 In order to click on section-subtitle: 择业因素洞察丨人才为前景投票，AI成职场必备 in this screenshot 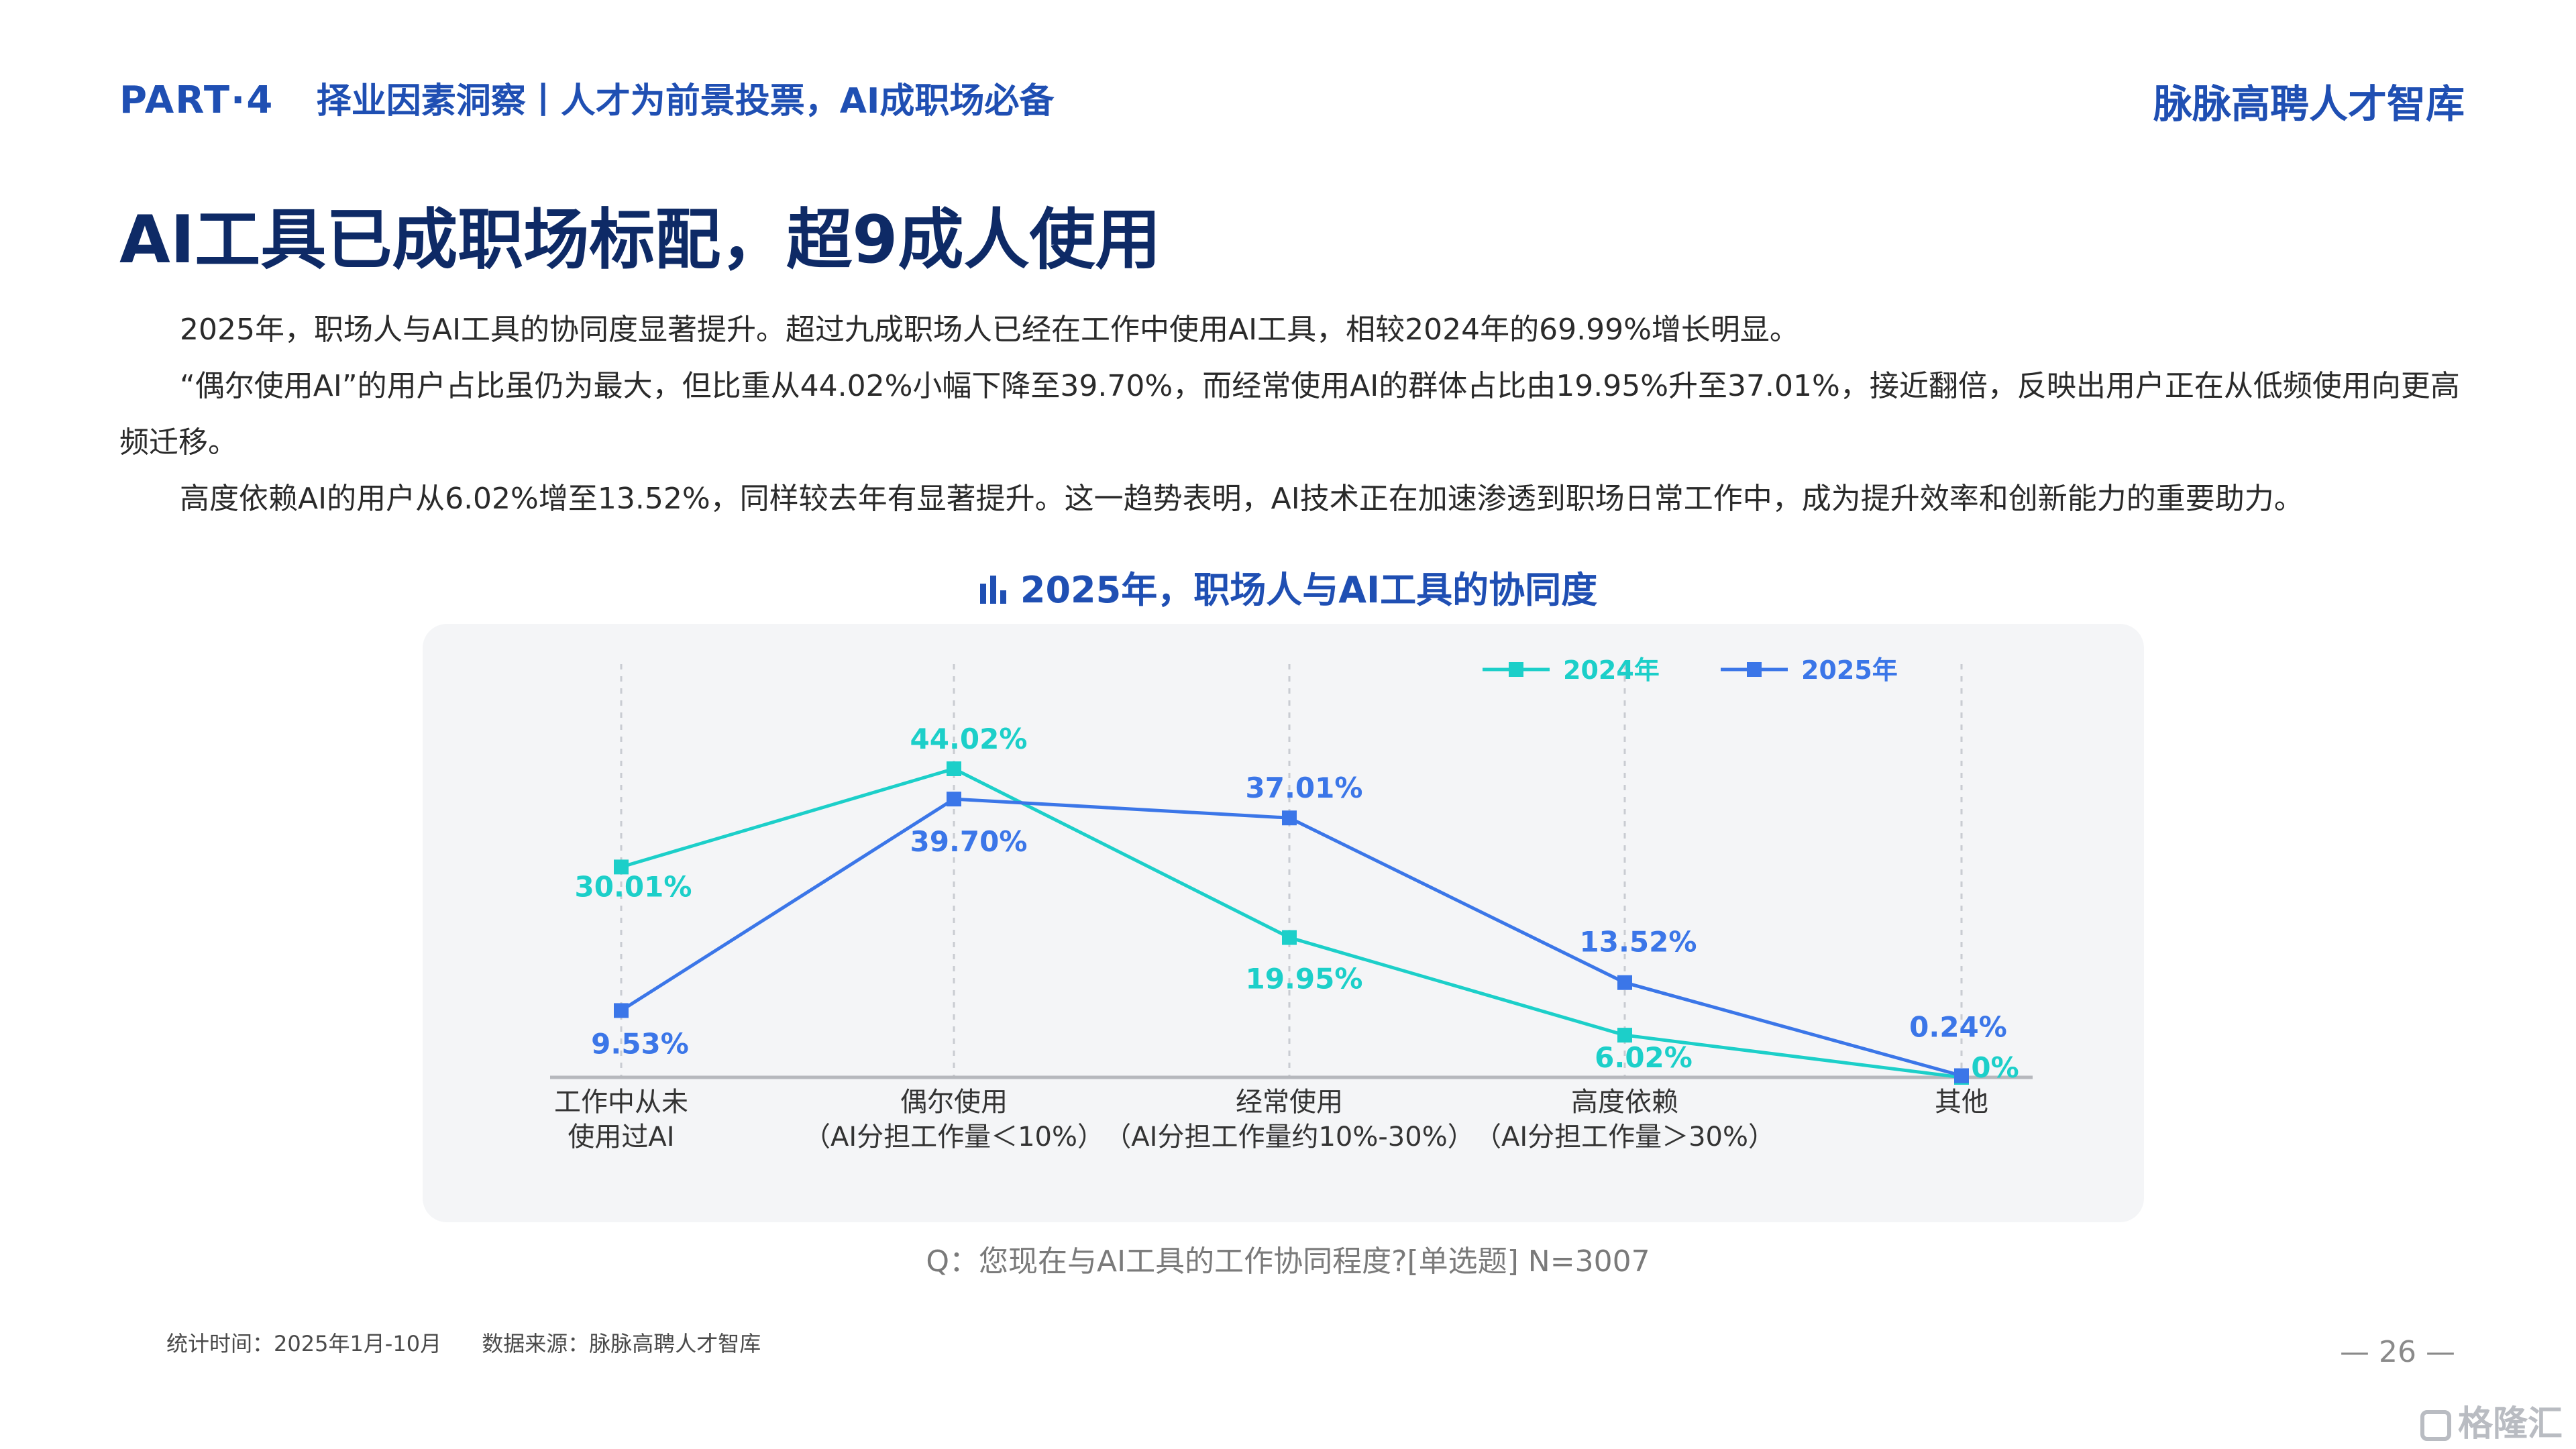, I will do `click(685, 101)`.